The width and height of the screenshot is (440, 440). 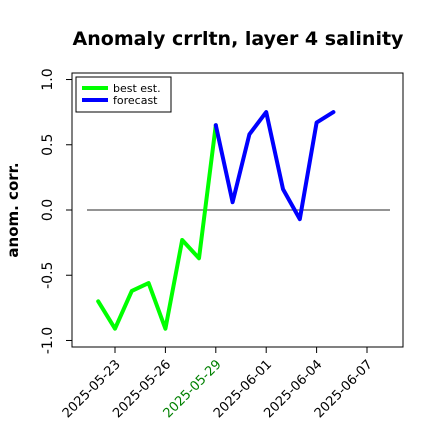 What do you see at coordinates (135, 100) in the screenshot?
I see `legend-label-forecast: forecast` at bounding box center [135, 100].